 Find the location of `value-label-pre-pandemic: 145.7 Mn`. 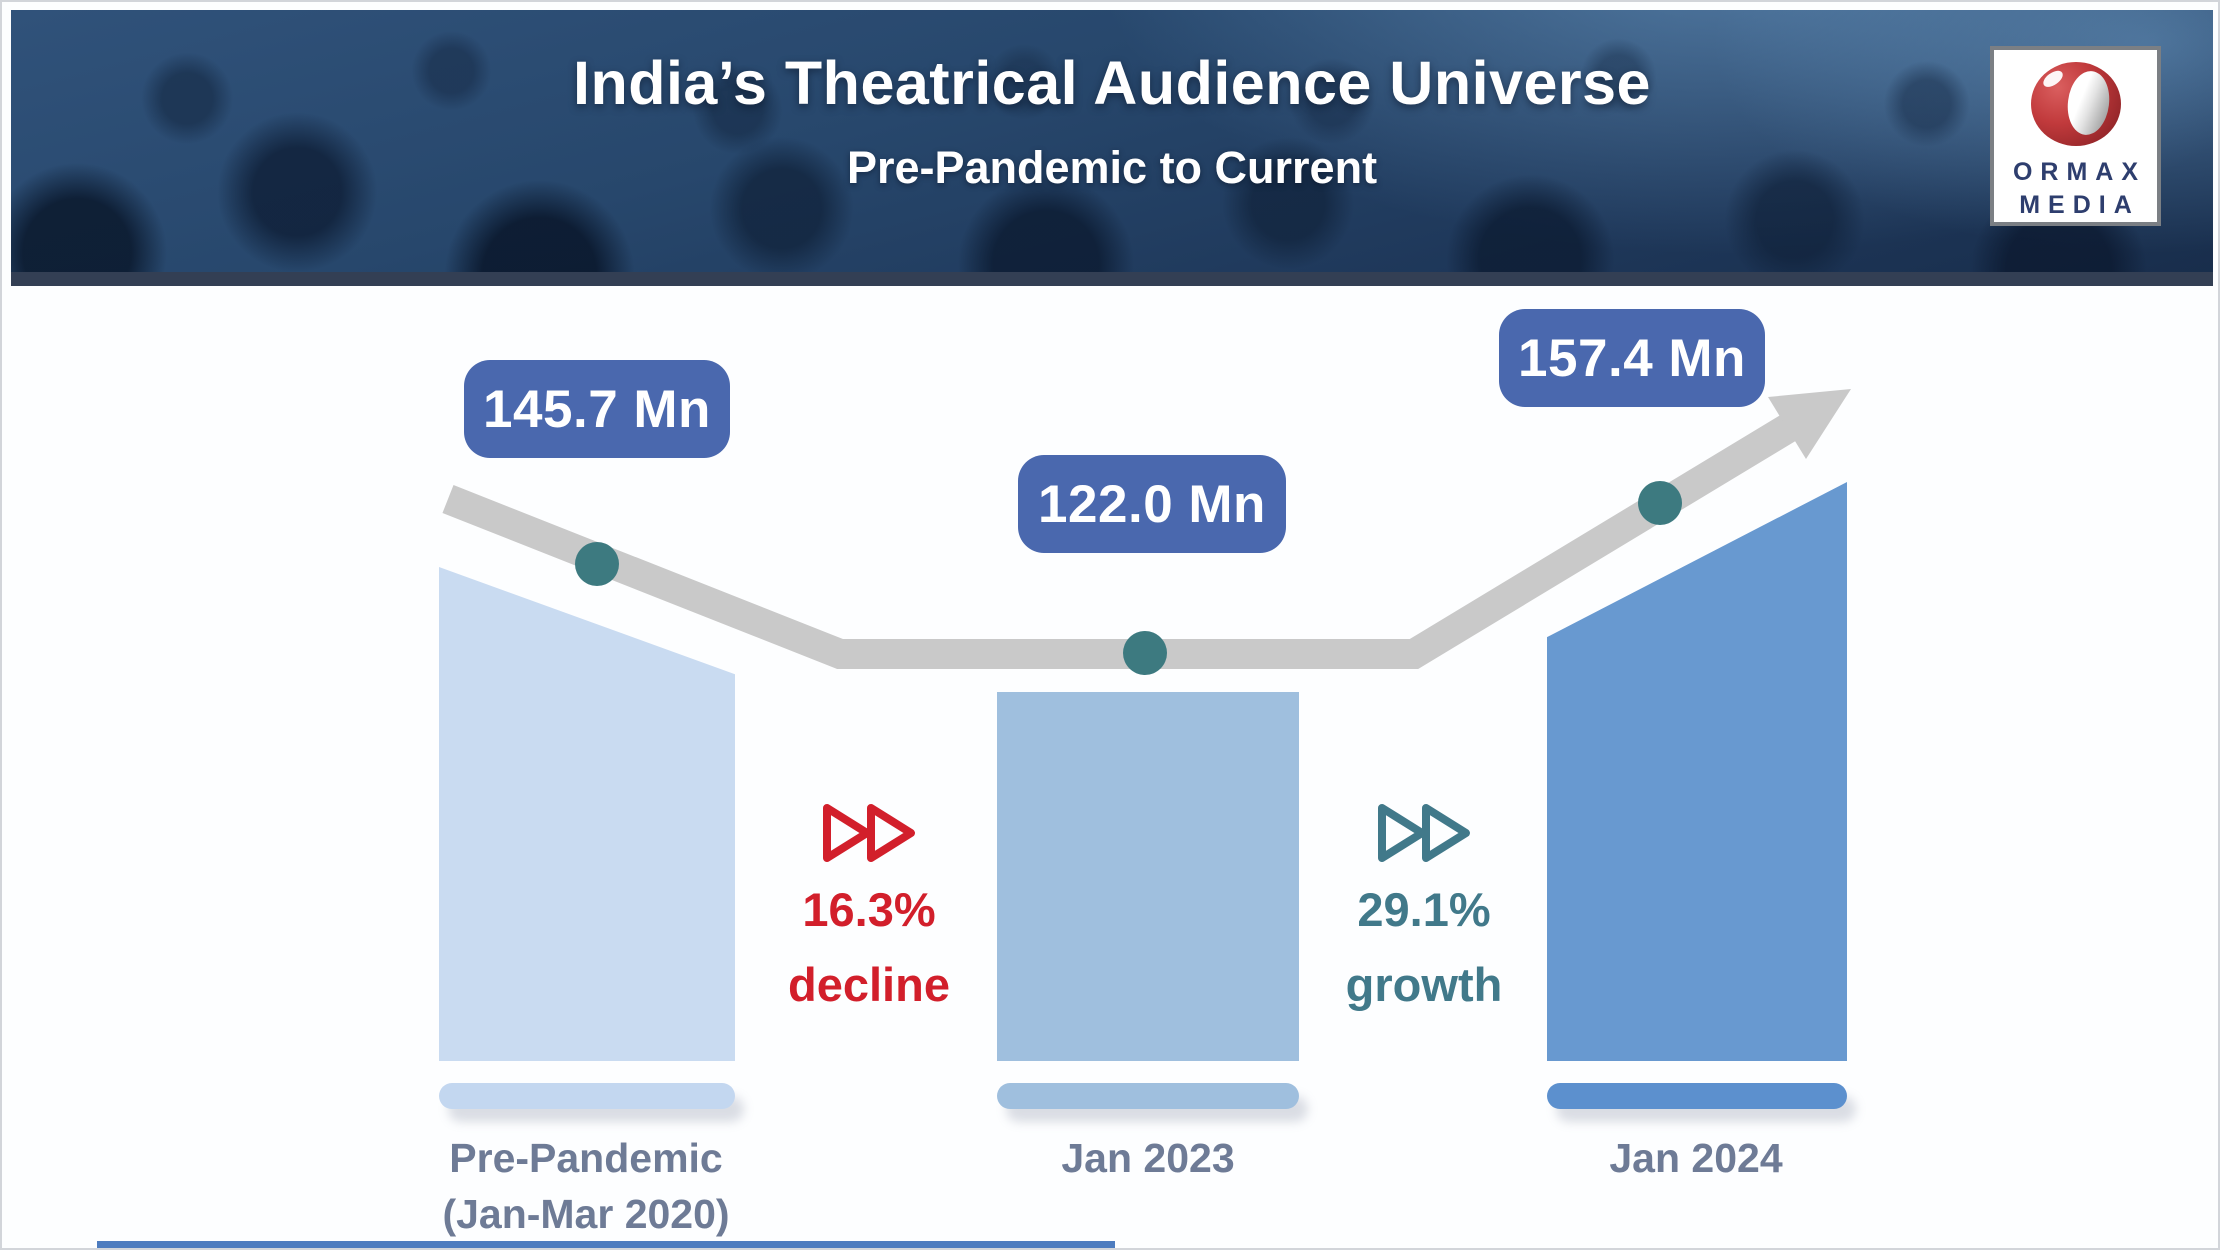

value-label-pre-pandemic: 145.7 Mn is located at coordinates (597, 409).